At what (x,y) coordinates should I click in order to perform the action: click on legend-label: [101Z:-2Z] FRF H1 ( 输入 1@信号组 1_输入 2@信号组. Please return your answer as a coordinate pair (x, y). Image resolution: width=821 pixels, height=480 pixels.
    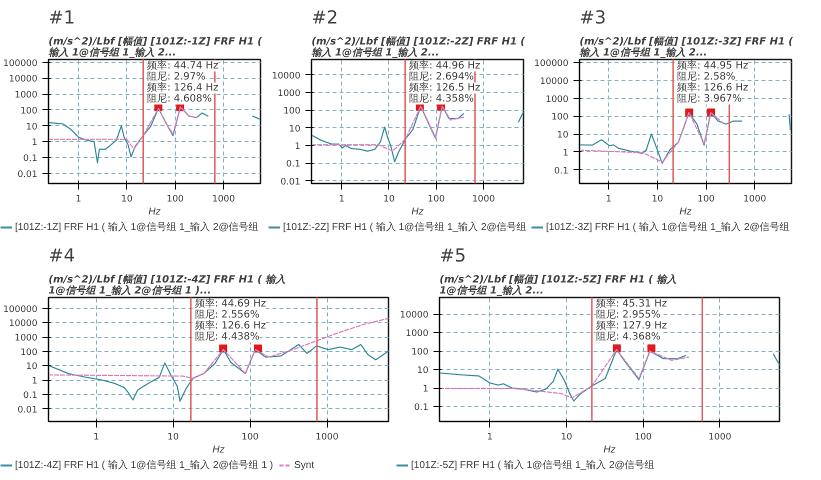
    Looking at the image, I should click on (405, 227).